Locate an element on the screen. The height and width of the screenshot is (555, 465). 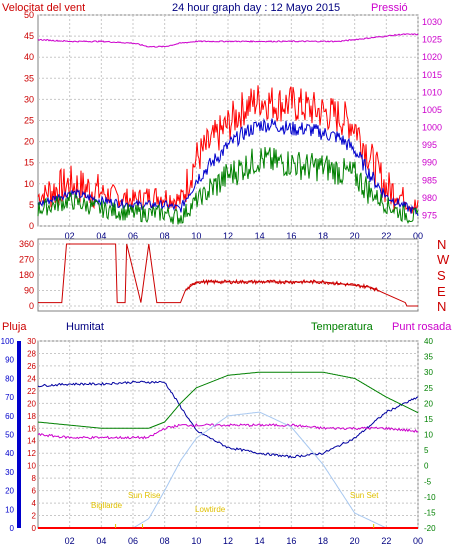
humidity-tick-label: 60 is located at coordinates (9, 416).